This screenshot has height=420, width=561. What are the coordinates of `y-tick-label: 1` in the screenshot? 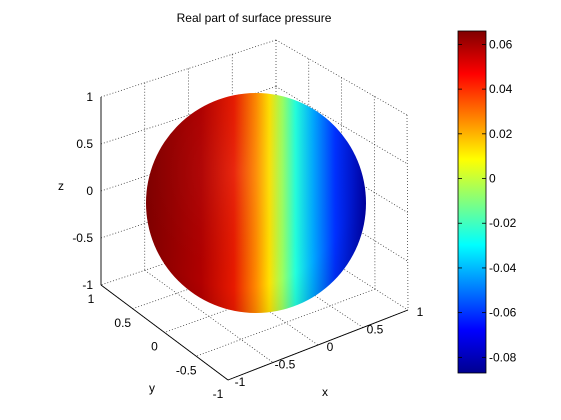 It's located at (91, 299).